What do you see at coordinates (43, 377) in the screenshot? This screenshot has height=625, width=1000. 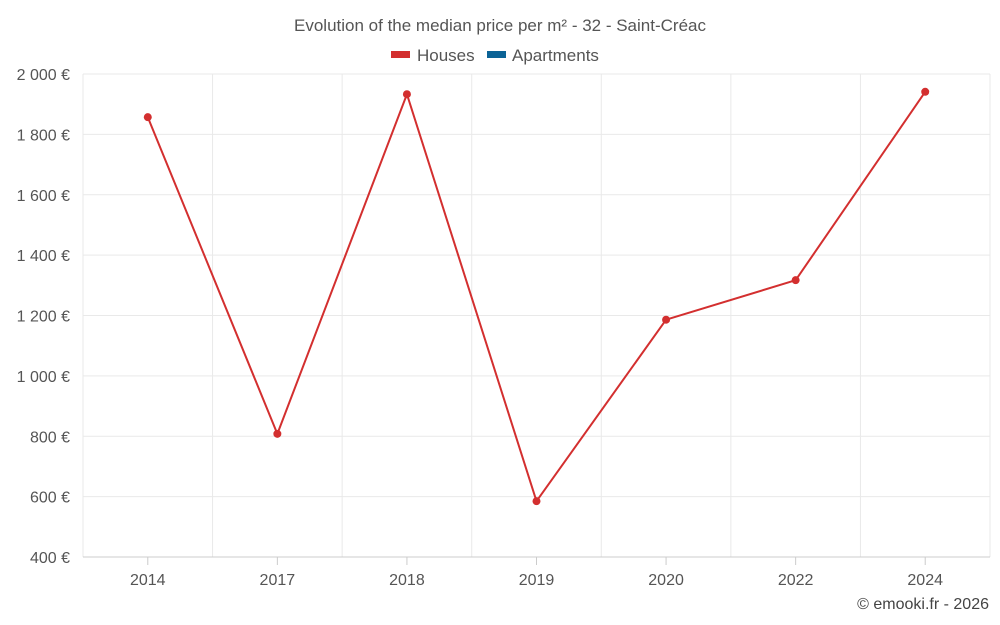 I see `y-tick-label: 1 000 €` at bounding box center [43, 377].